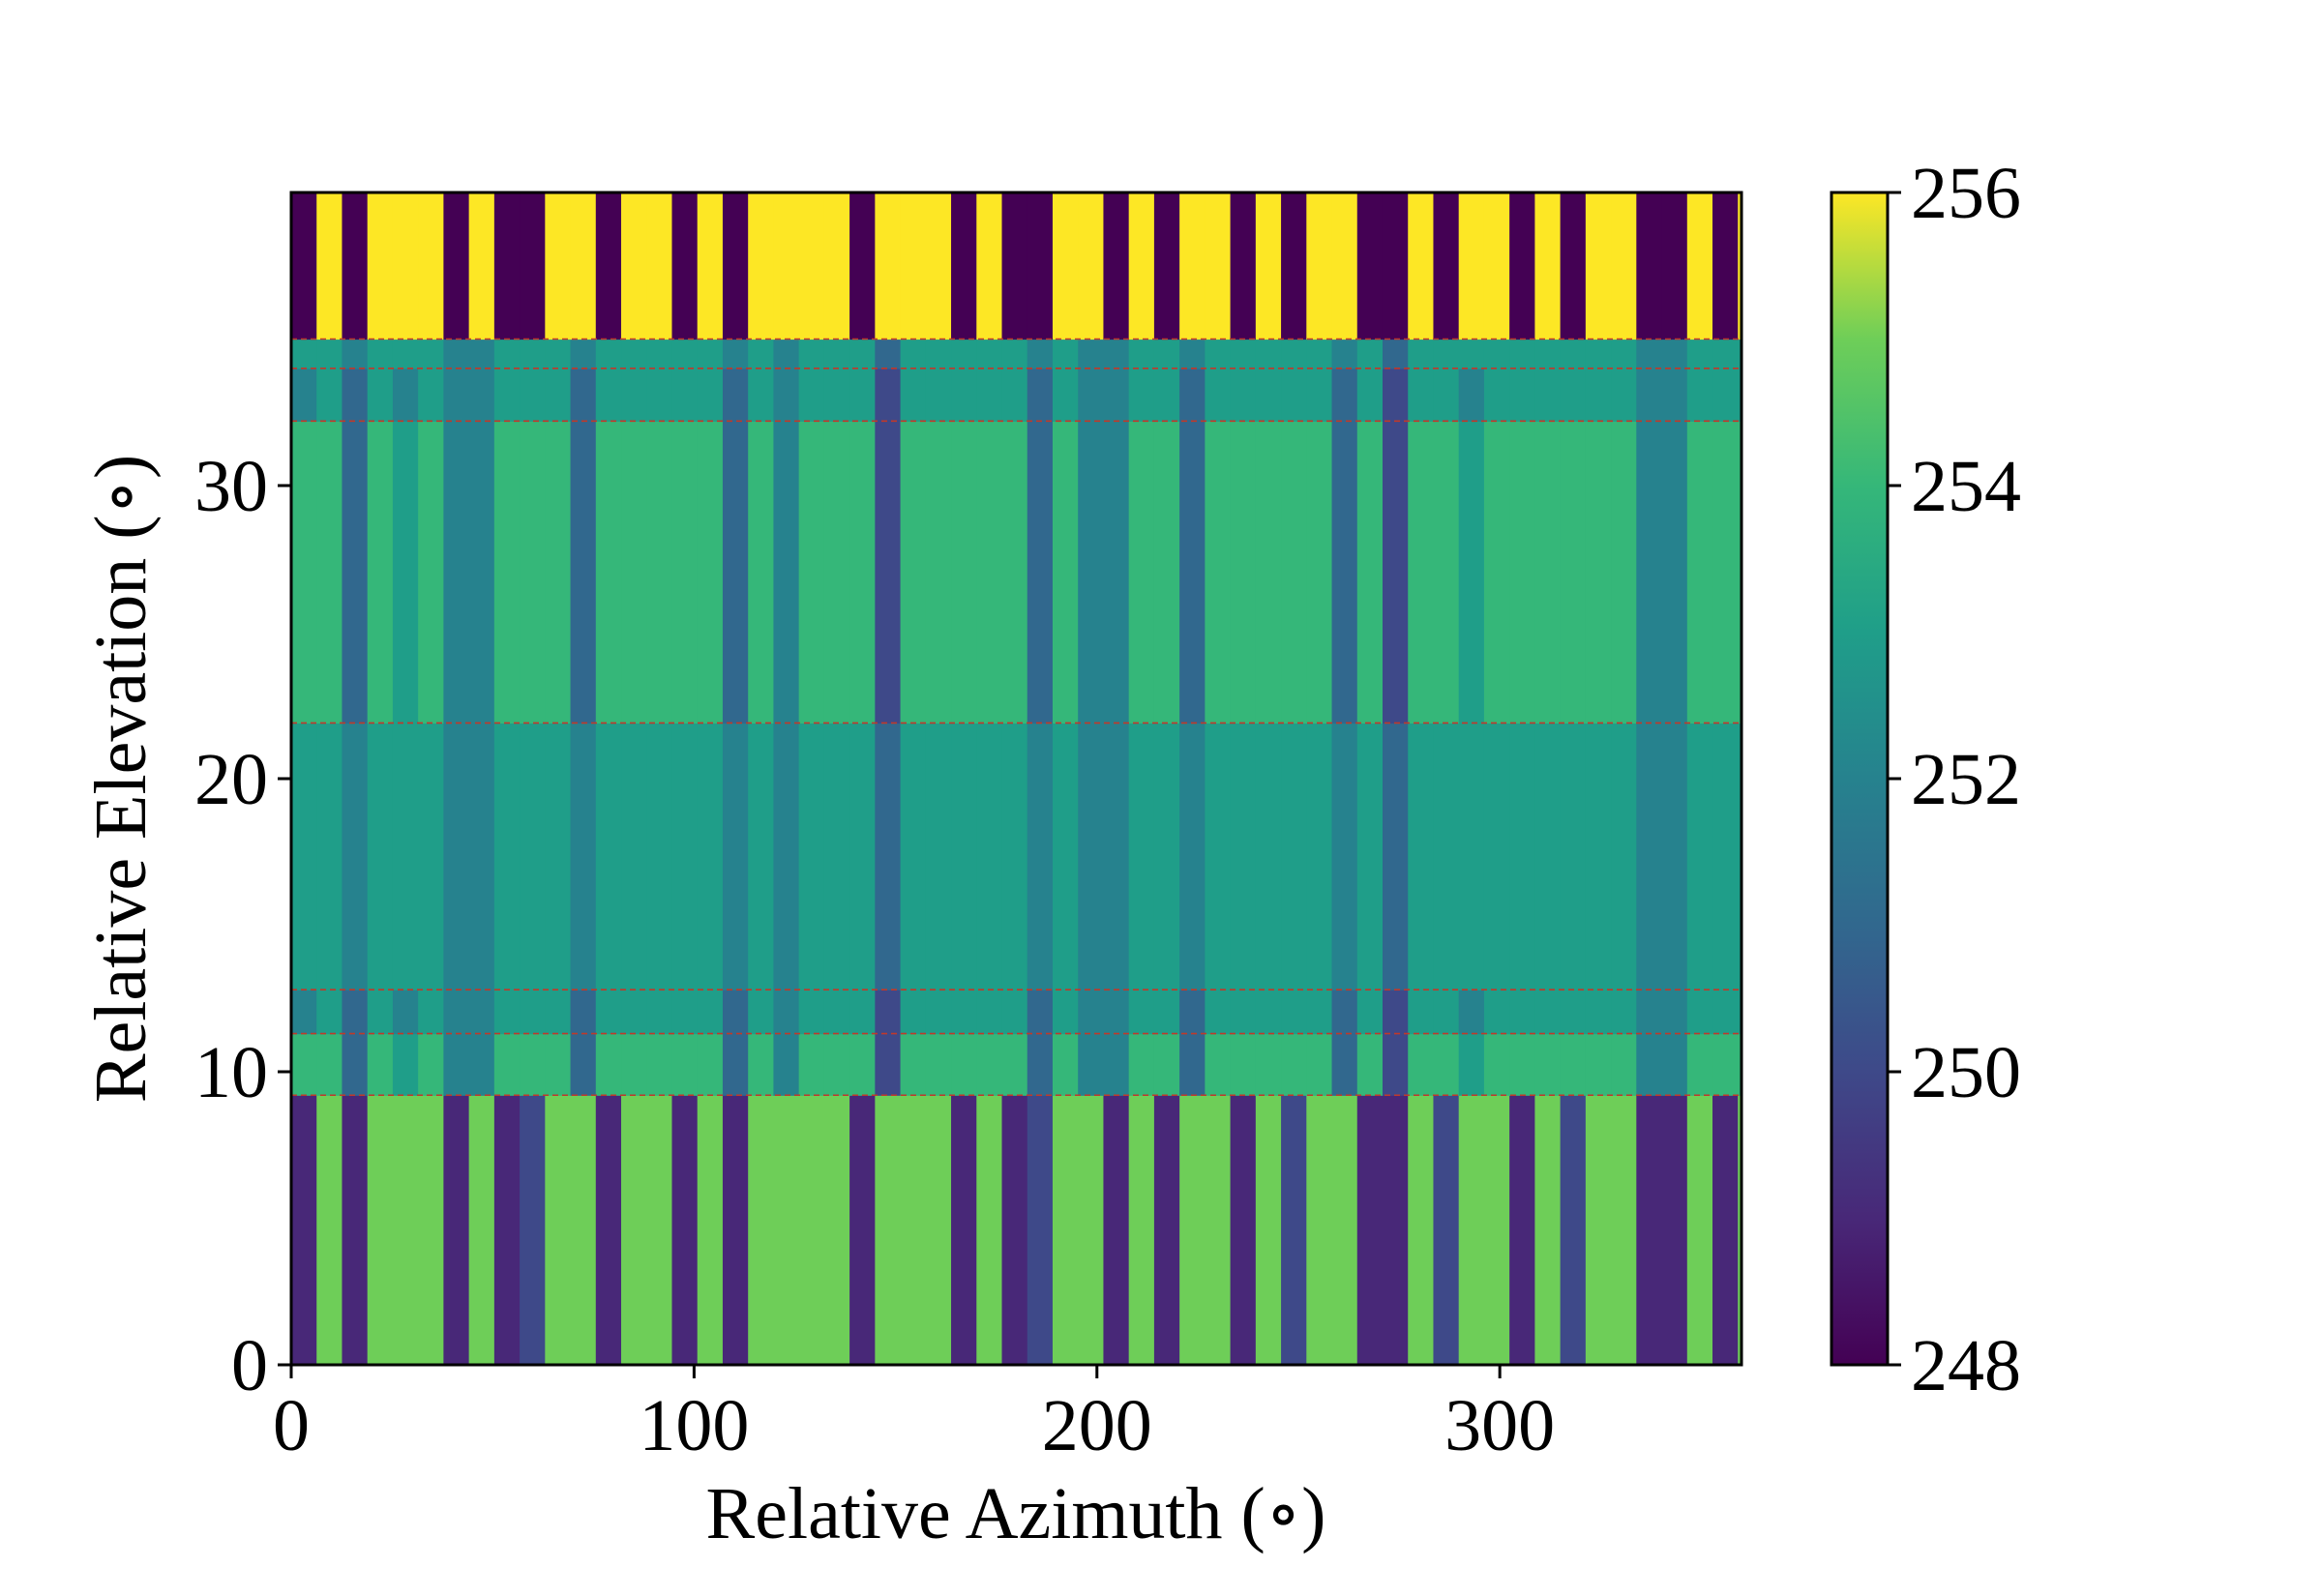 The image size is (2322, 1596). Describe the element at coordinates (914, 1415) in the screenshot. I see `x-axis-ticks: 0 100 200 300` at that location.